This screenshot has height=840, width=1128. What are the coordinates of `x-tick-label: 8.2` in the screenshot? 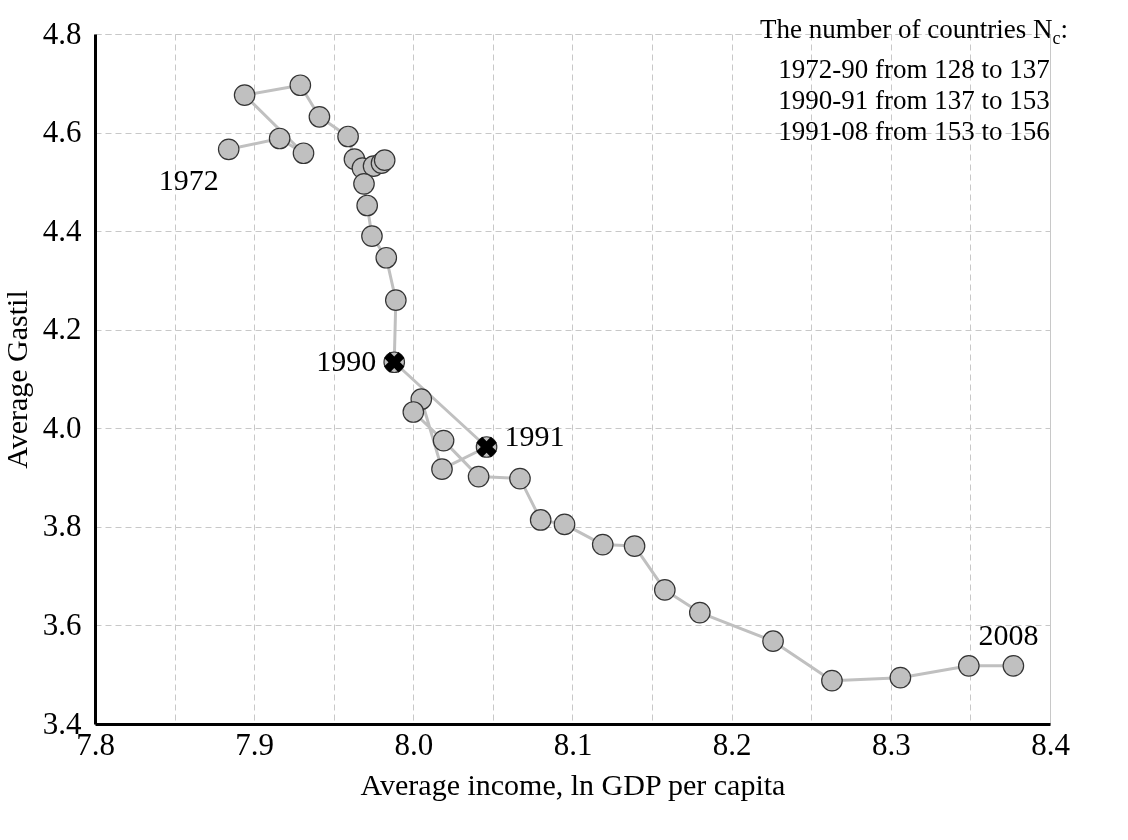 It's located at (732, 744).